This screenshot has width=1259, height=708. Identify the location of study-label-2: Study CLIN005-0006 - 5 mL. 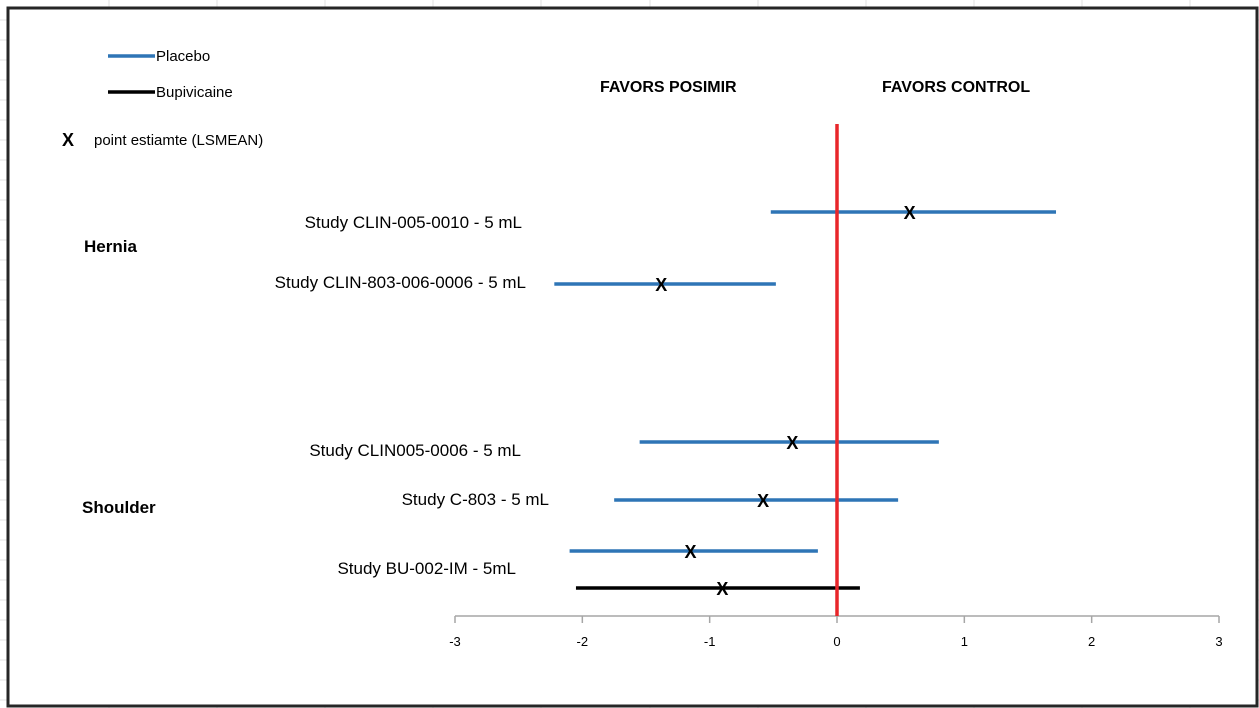
(415, 450).